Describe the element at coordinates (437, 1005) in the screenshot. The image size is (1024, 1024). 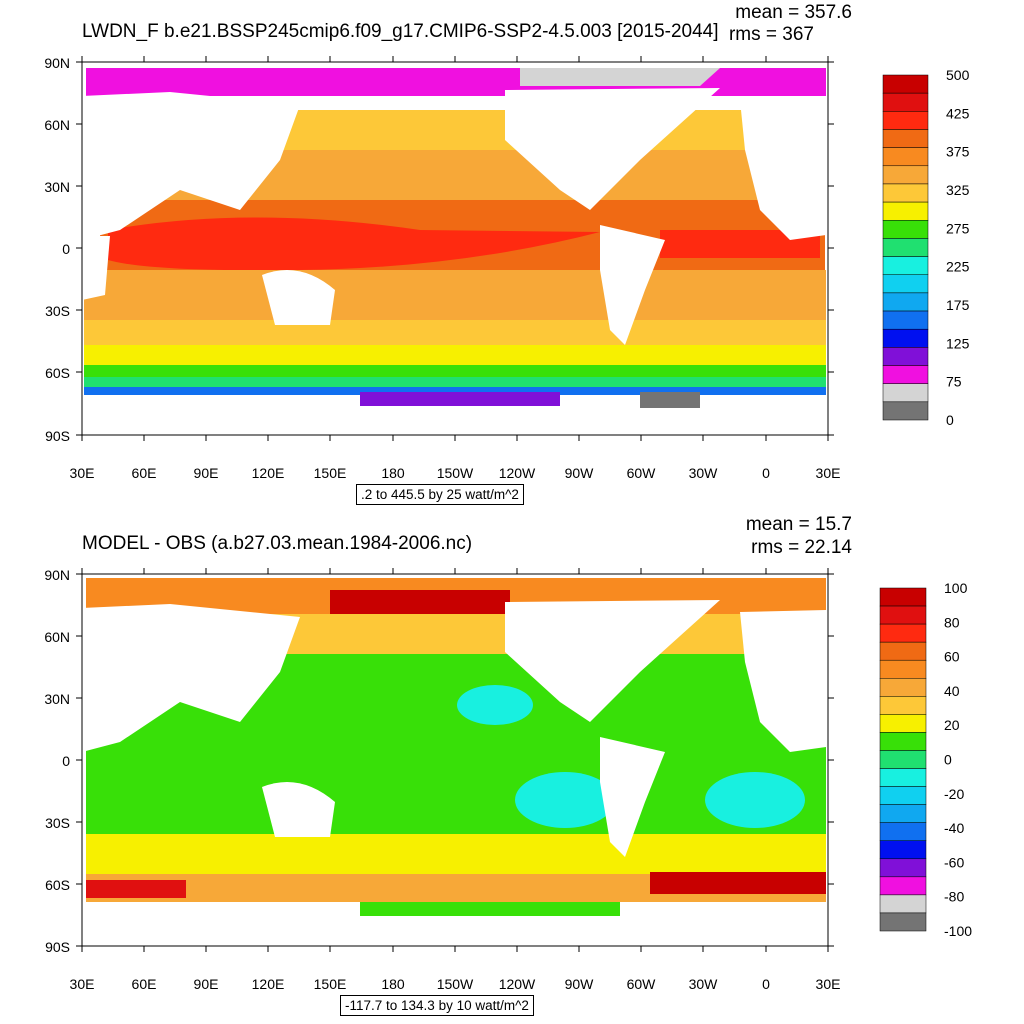
I see `panel-2-range-label: -117.7 to 134.3 by 10 watt/m^2` at that location.